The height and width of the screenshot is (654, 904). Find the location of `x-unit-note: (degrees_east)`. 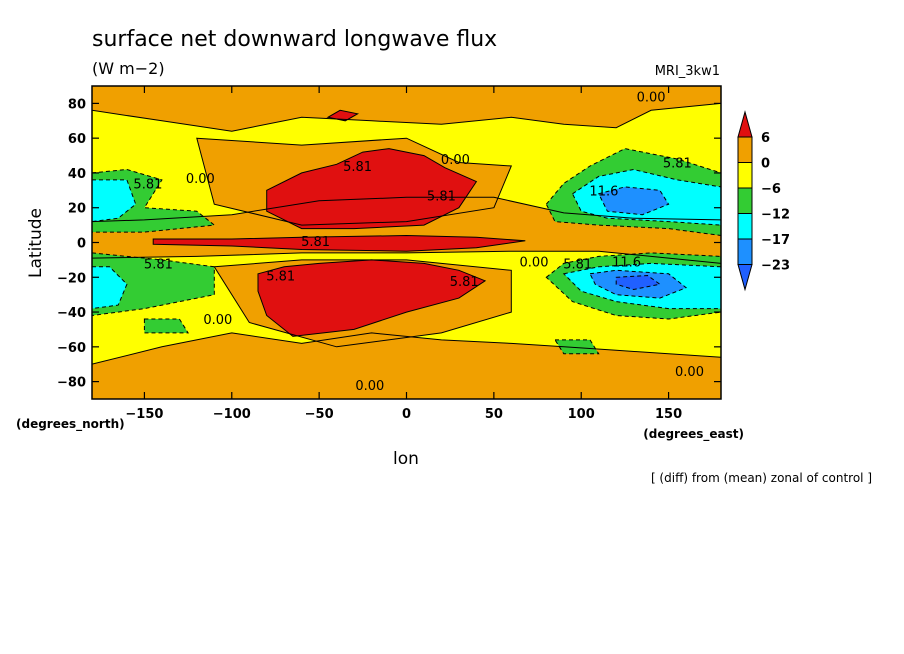

x-unit-note: (degrees_east) is located at coordinates (693, 434).